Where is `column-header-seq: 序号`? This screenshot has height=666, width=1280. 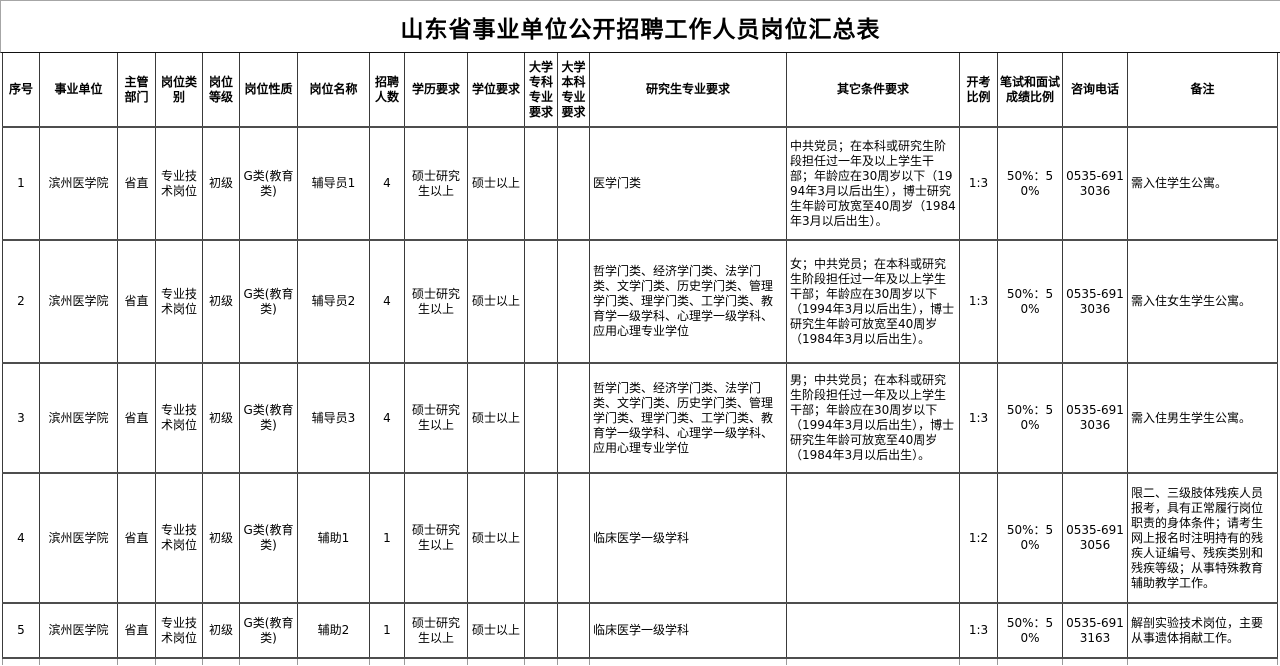
column-header-seq: 序号 is located at coordinates (21, 90).